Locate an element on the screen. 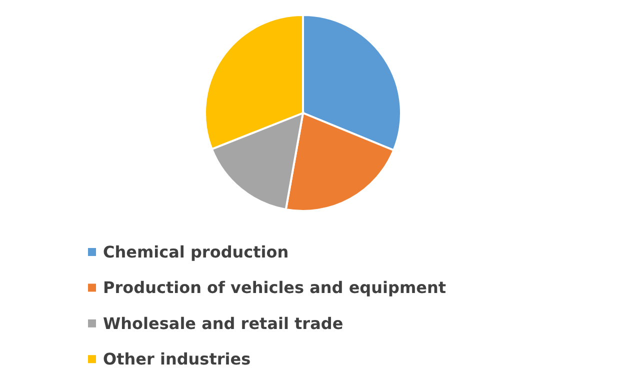 This screenshot has height=386, width=620. legend-label: Wholesale and retail trade is located at coordinates (223, 323).